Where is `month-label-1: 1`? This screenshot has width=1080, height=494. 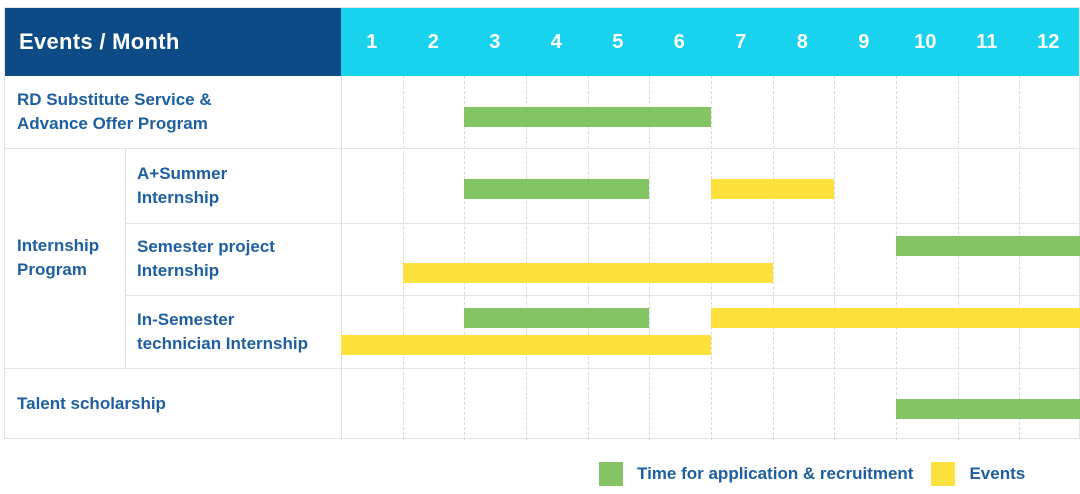
month-label-1: 1 is located at coordinates (372, 41).